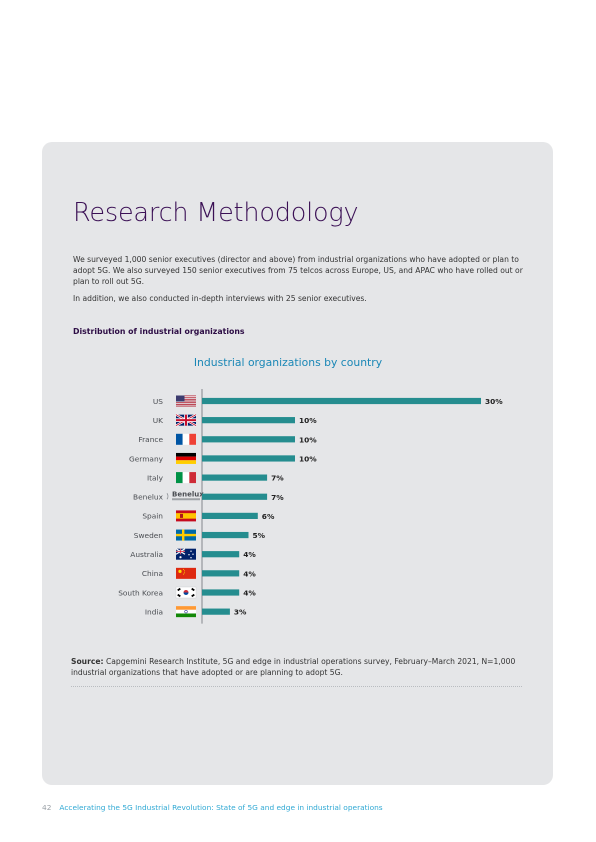  I want to click on value-label-germany: 10%, so click(308, 458).